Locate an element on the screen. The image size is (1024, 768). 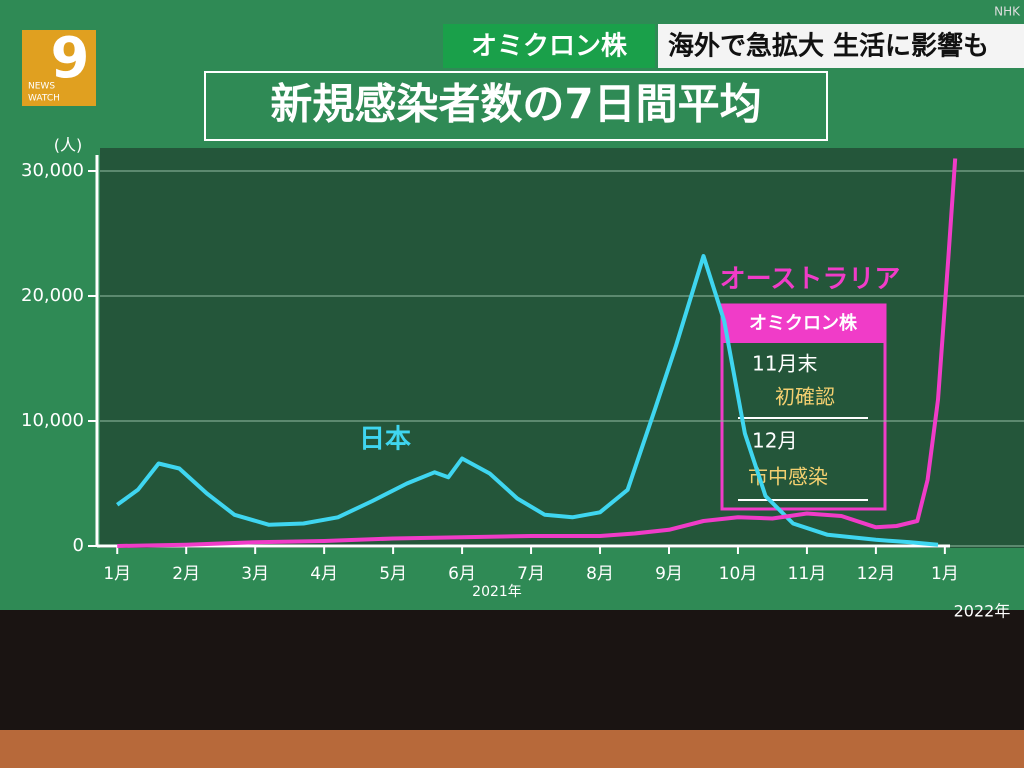
y-tick-label: 10,000 is located at coordinates (52, 420).